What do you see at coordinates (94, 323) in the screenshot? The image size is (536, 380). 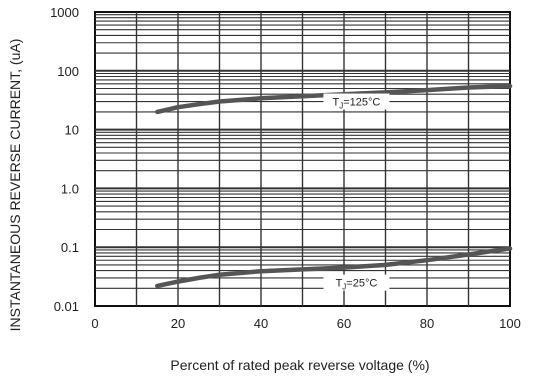 I see `x-tick-label: 0` at bounding box center [94, 323].